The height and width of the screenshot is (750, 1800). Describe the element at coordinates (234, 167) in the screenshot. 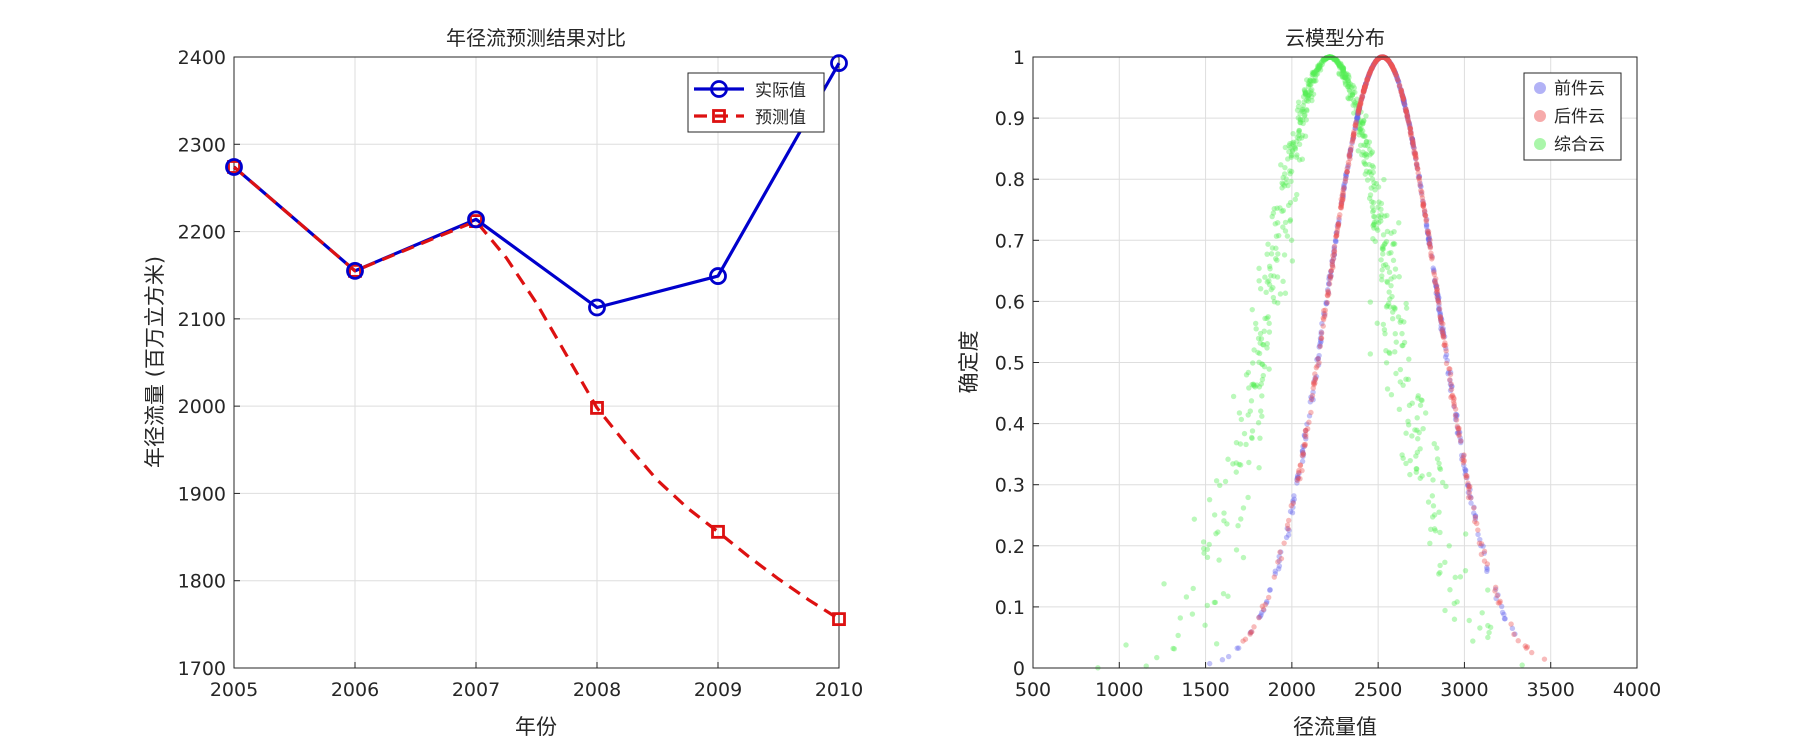

I see `actual-point` at that location.